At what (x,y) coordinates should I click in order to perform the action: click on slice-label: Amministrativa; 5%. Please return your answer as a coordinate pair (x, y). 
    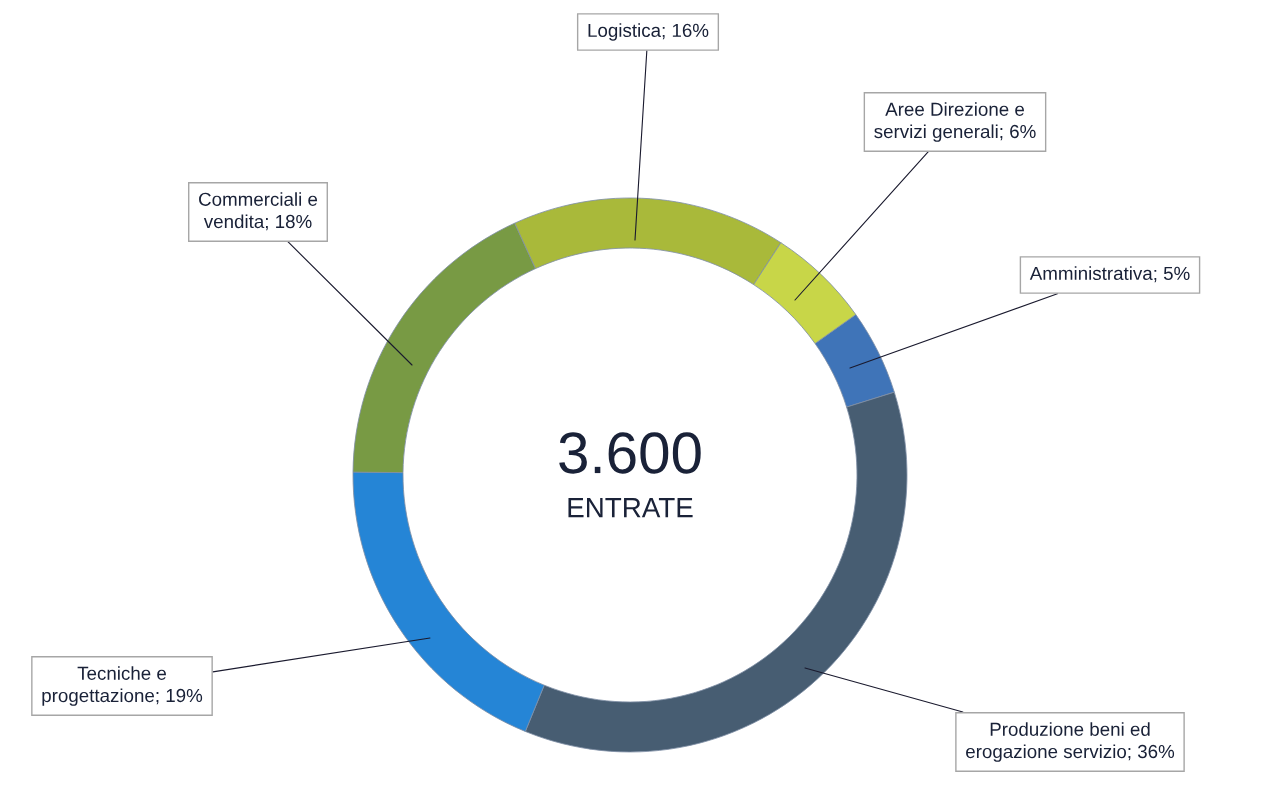
    Looking at the image, I should click on (1109, 274).